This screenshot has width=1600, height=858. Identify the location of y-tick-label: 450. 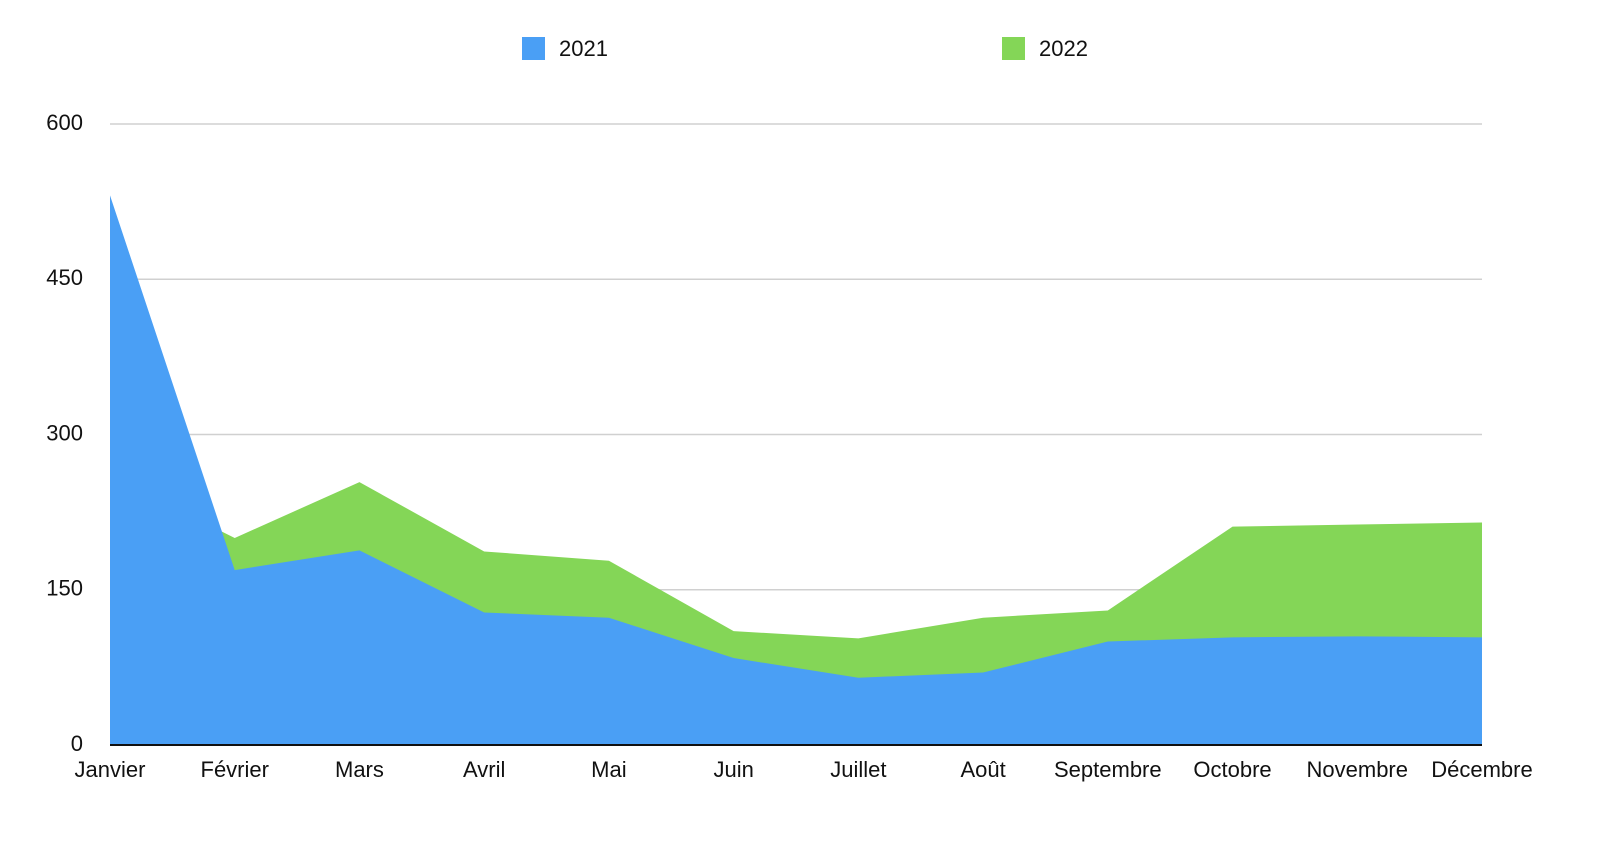
(64, 277).